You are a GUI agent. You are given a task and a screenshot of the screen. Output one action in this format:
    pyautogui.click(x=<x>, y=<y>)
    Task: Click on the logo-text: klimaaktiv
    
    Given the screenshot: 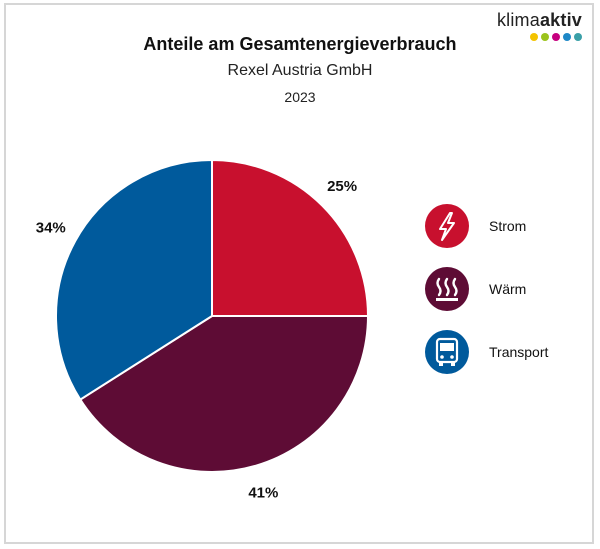 What is the action you would take?
    pyautogui.click(x=539, y=20)
    